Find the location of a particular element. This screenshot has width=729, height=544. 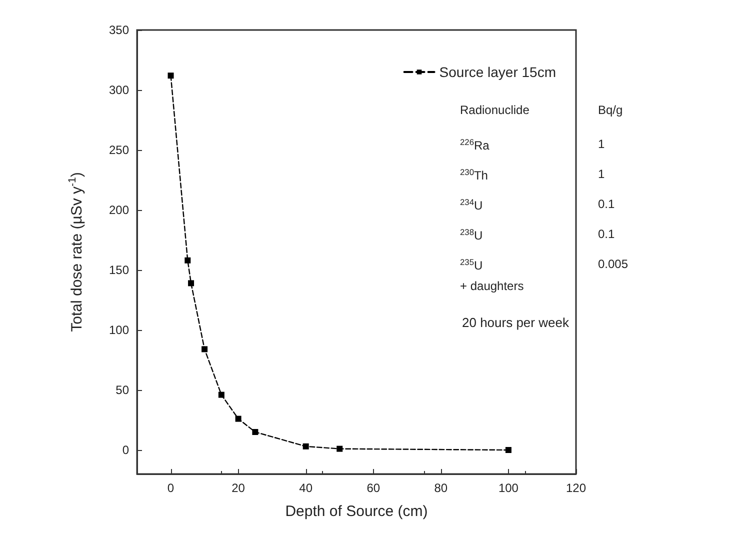

y-tick-label: 0 is located at coordinates (126, 450).